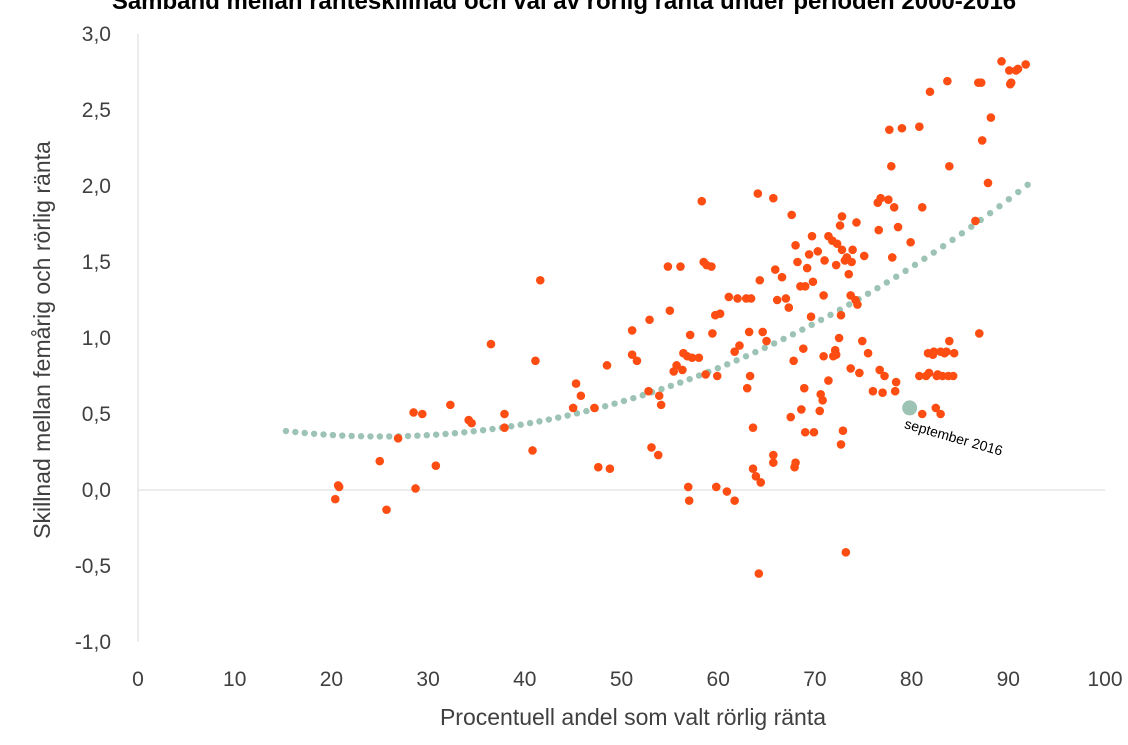 The height and width of the screenshot is (745, 1128). I want to click on x-tick-label: 60, so click(718, 679).